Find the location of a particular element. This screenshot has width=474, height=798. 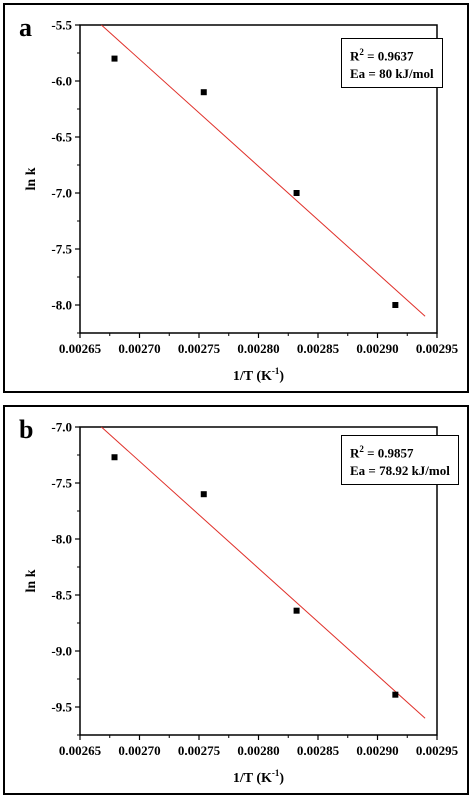

panel-label: a is located at coordinates (25, 27).